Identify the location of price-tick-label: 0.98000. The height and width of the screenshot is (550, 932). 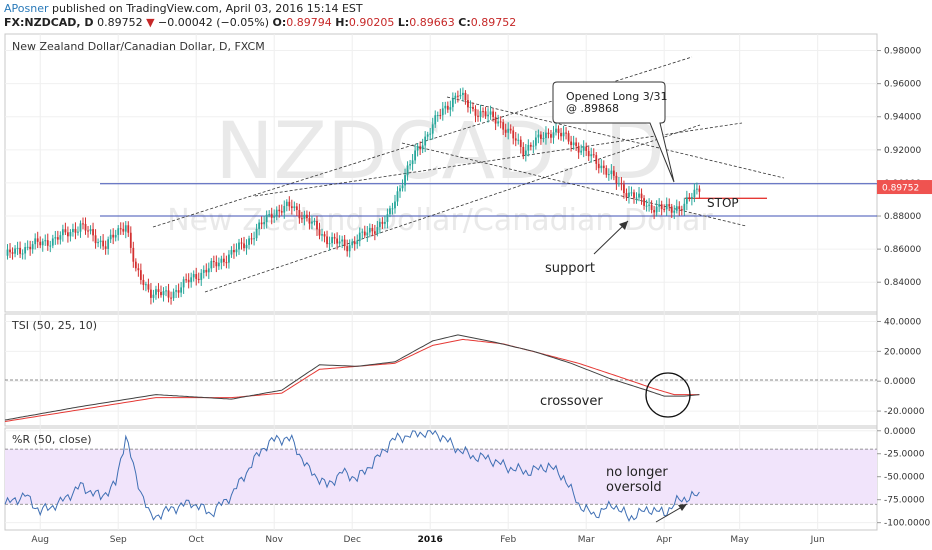
(902, 52).